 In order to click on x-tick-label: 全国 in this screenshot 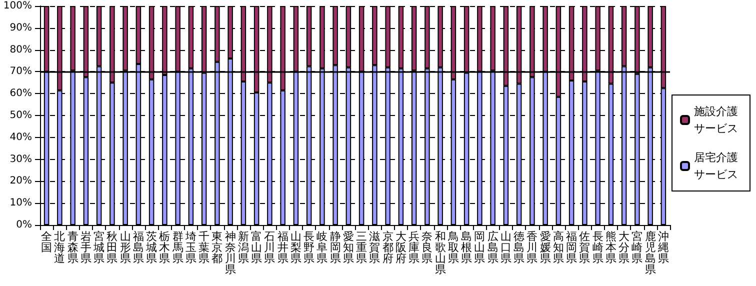, I will do `click(46, 242)`.